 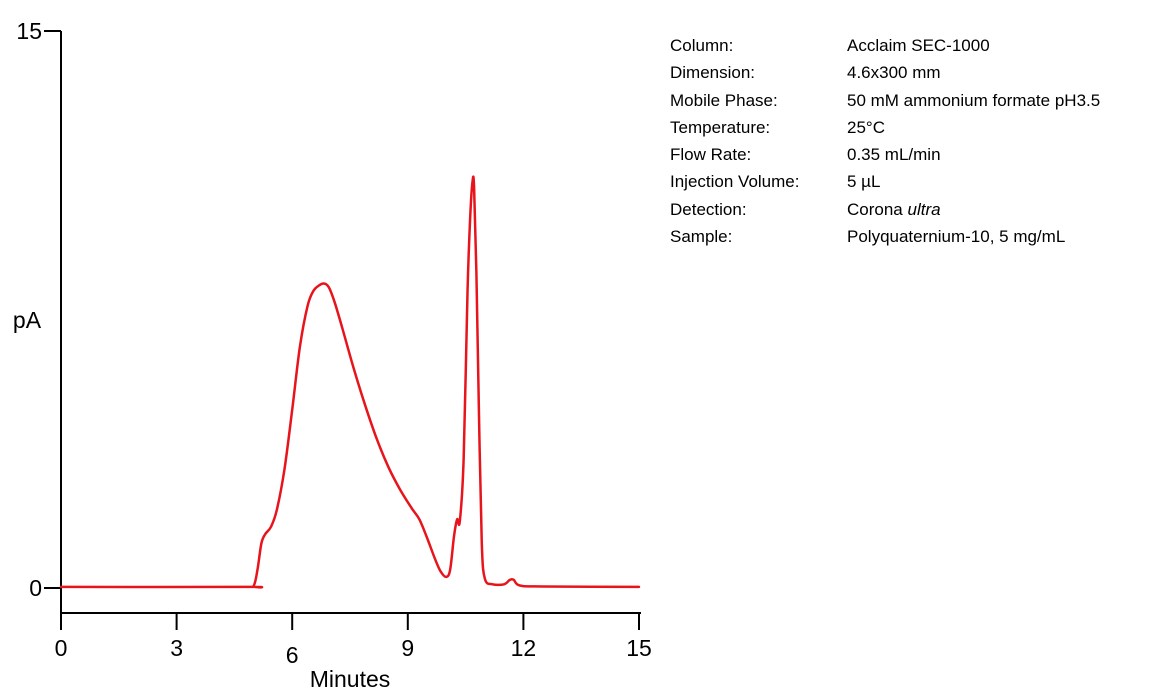 I want to click on x-tick-label: 0, so click(x=61, y=648).